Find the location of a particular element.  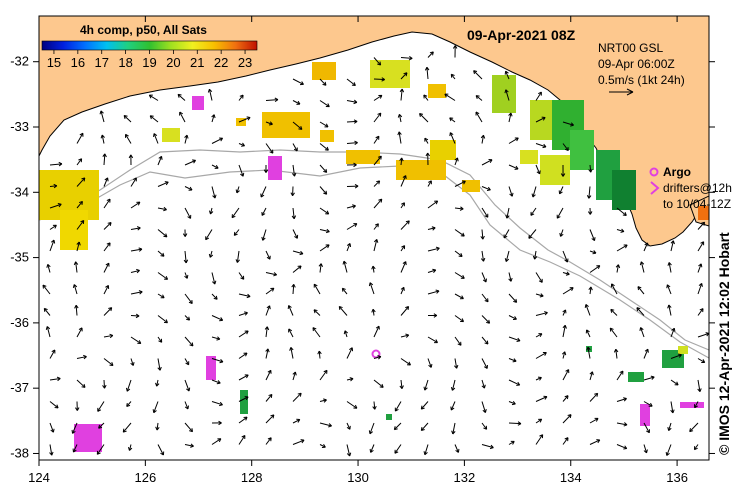

x-tick-label: 130 is located at coordinates (358, 477).